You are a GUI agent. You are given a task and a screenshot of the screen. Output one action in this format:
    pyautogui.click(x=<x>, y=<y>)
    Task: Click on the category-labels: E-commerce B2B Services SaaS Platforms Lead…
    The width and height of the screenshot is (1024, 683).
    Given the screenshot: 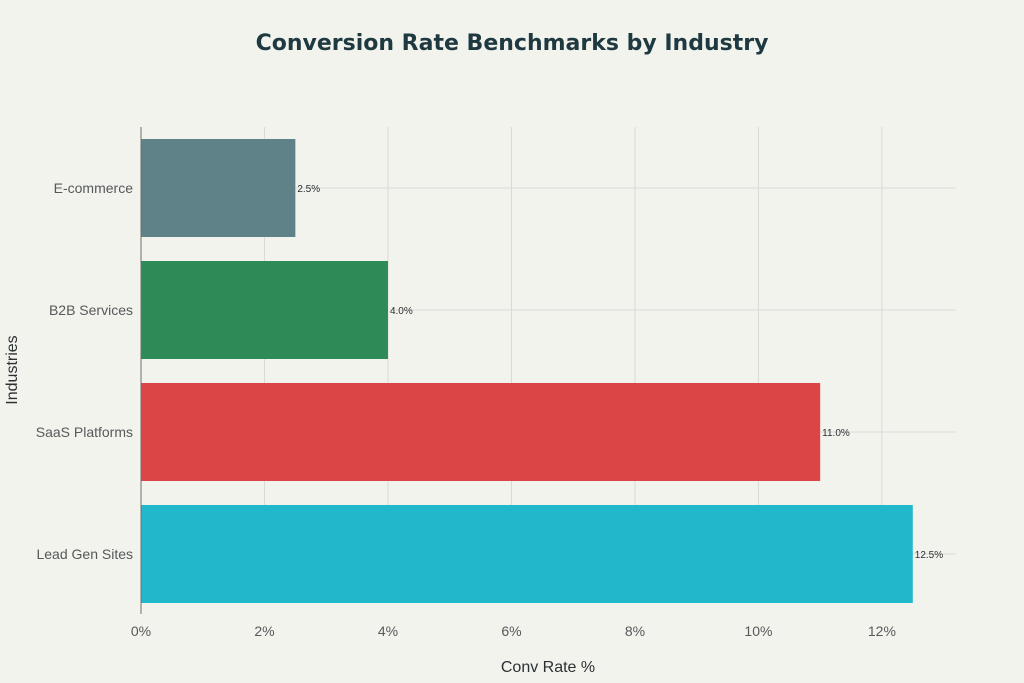 What is the action you would take?
    pyautogui.click(x=84, y=371)
    